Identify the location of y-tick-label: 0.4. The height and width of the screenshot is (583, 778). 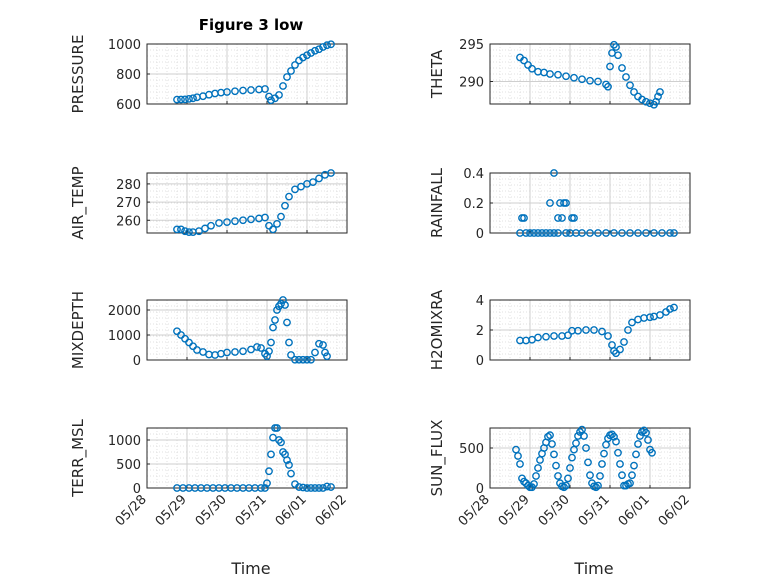
(473, 174).